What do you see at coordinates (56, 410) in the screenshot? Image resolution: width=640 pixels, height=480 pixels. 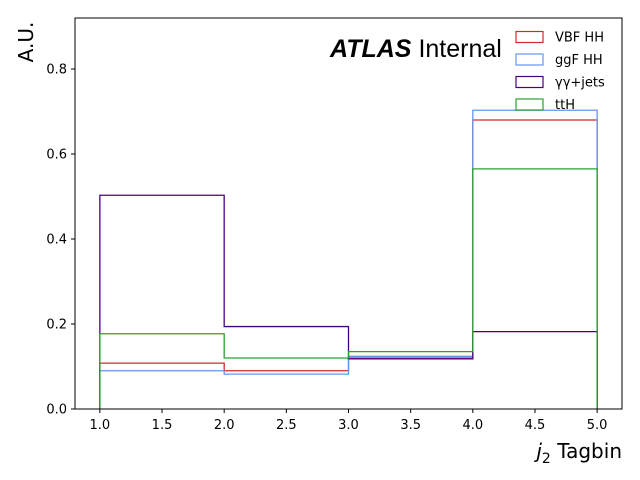 I see `y-tick-label: 0.0` at bounding box center [56, 410].